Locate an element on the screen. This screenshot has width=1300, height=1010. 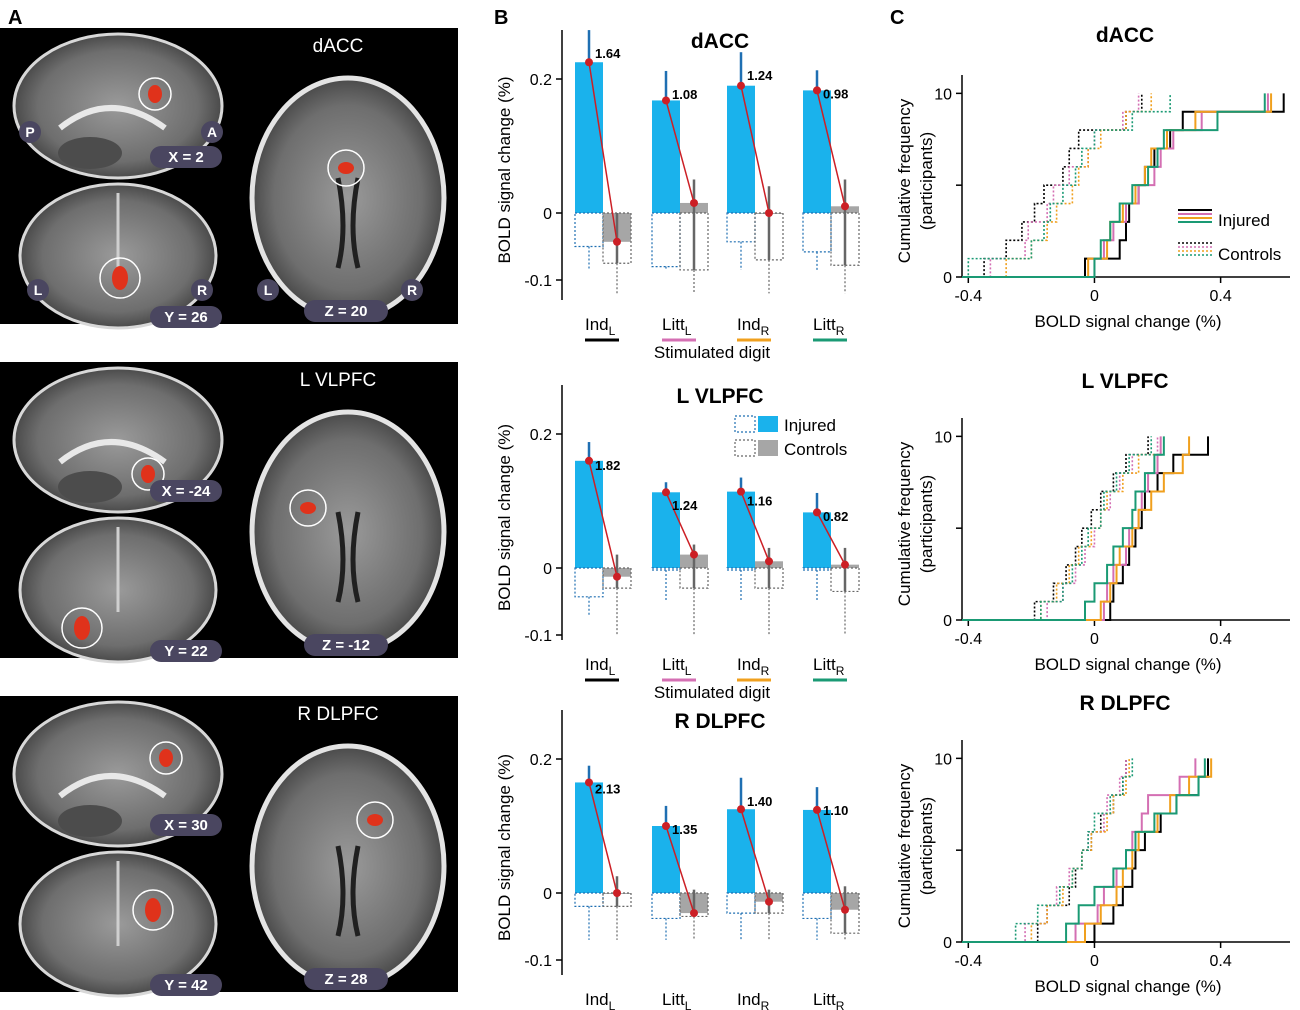
legend-controls-swatch is located at coordinates (768, 448).